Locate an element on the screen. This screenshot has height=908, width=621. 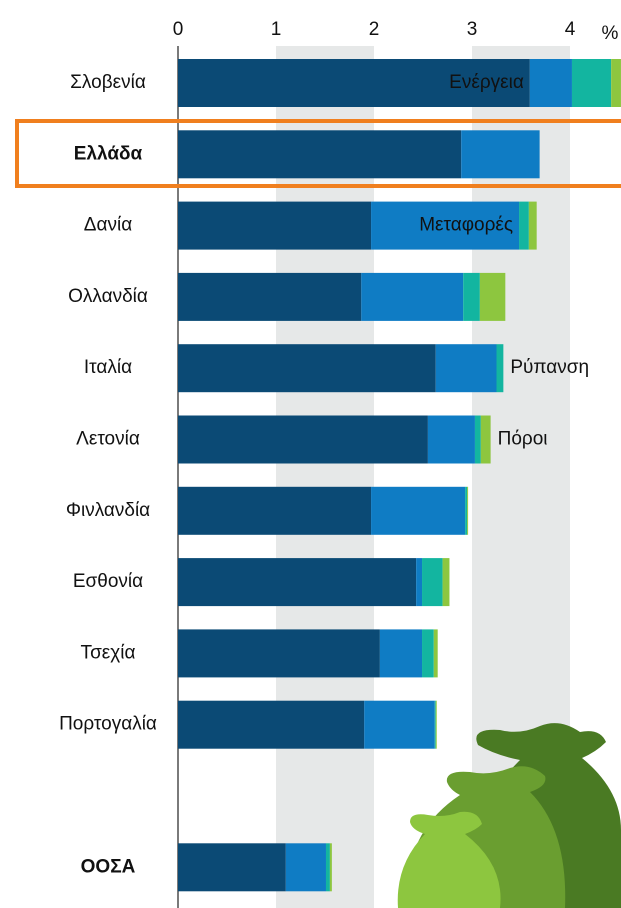
highlight-box is located at coordinates (318, 153).